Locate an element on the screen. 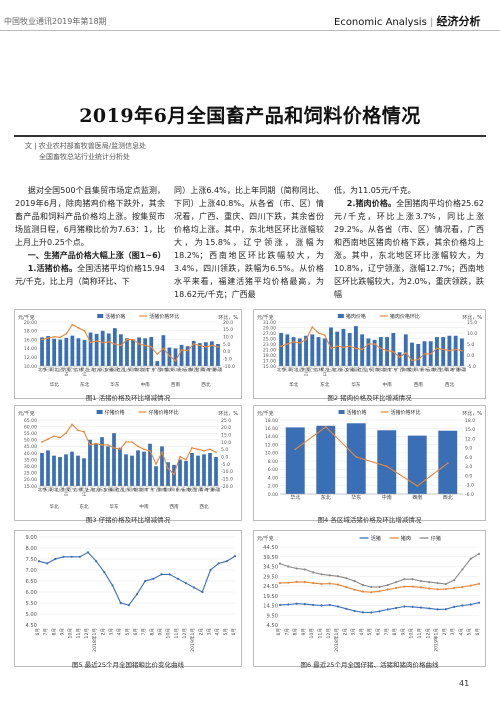  x-tick-label: 内蒙古 is located at coordinates (306, 372).